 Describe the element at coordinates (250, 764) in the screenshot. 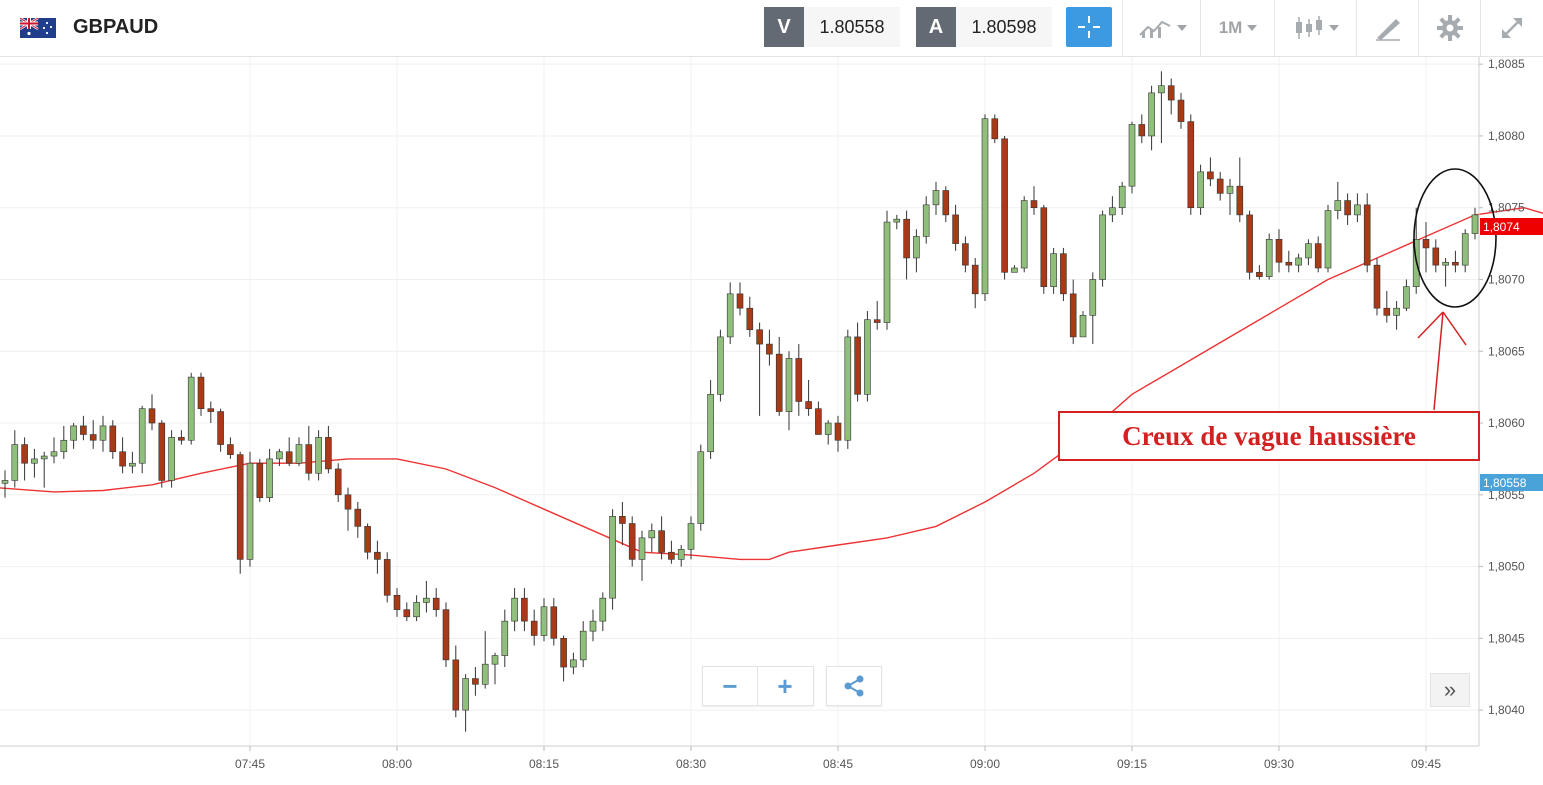

I see `x-tick-label: 07:45` at that location.